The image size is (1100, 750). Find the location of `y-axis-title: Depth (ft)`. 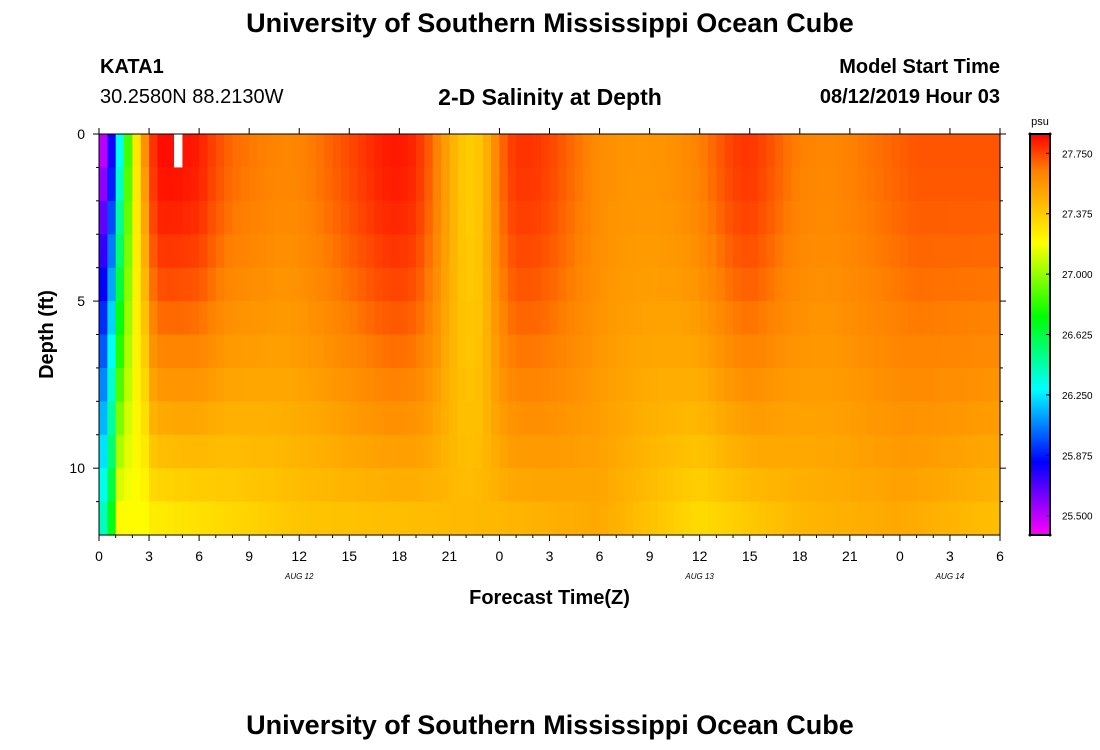

y-axis-title: Depth (ft) is located at coordinates (47, 334).